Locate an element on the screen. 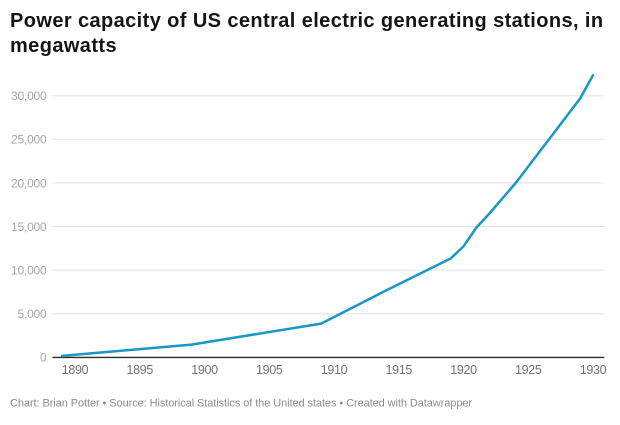  svg-text: 1930 is located at coordinates (593, 370).